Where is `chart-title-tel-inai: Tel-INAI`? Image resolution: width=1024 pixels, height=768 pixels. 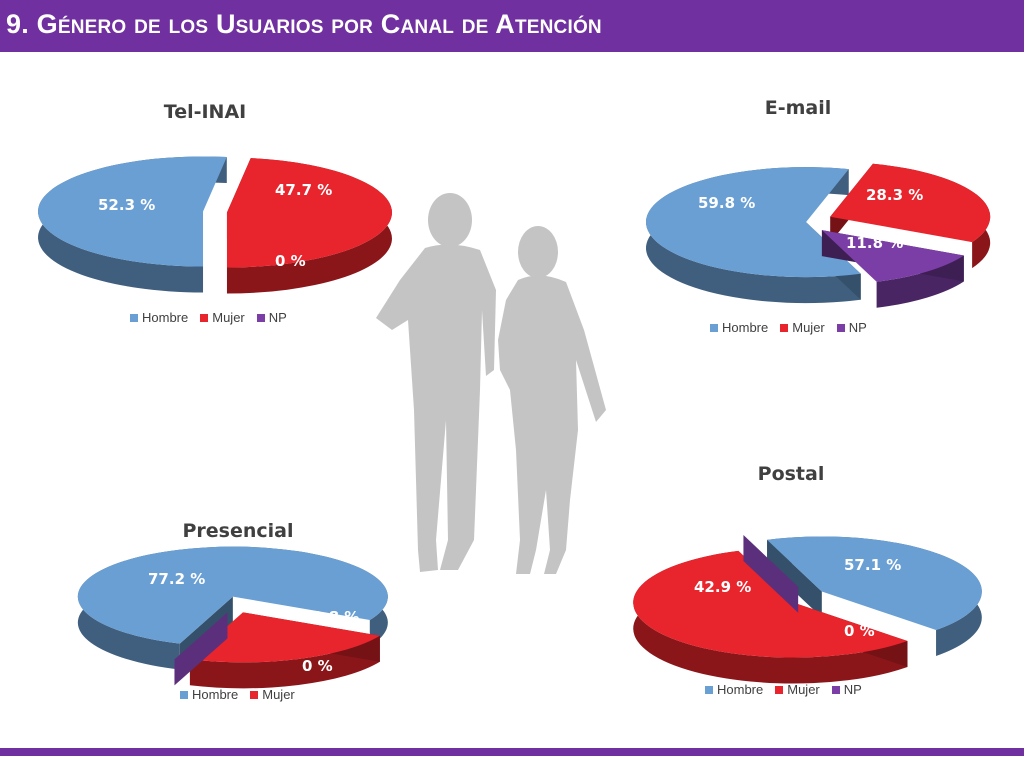 chart-title-tel-inai: Tel-INAI is located at coordinates (205, 112).